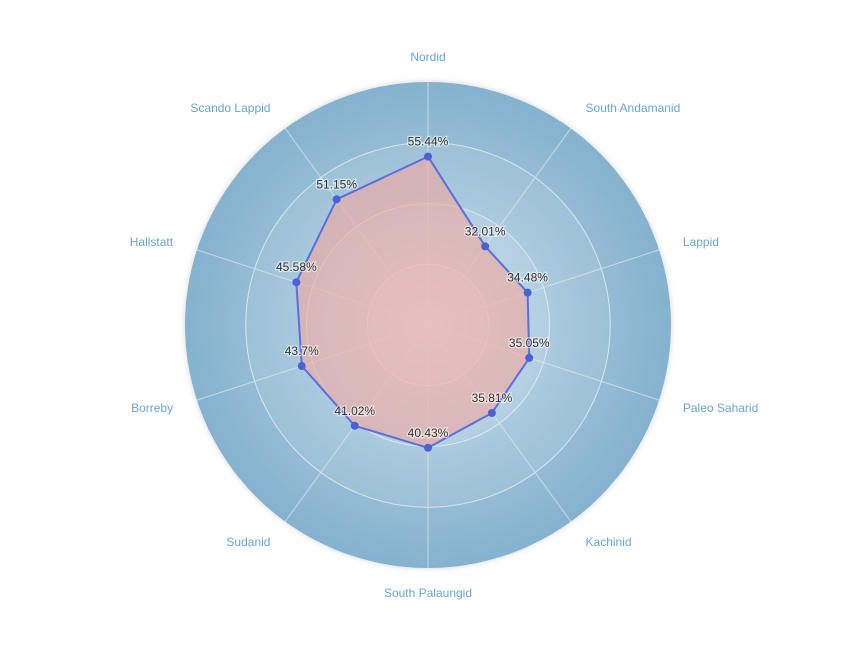 The height and width of the screenshot is (650, 856). Describe the element at coordinates (428, 433) in the screenshot. I see `data-label: 40.43%` at that location.